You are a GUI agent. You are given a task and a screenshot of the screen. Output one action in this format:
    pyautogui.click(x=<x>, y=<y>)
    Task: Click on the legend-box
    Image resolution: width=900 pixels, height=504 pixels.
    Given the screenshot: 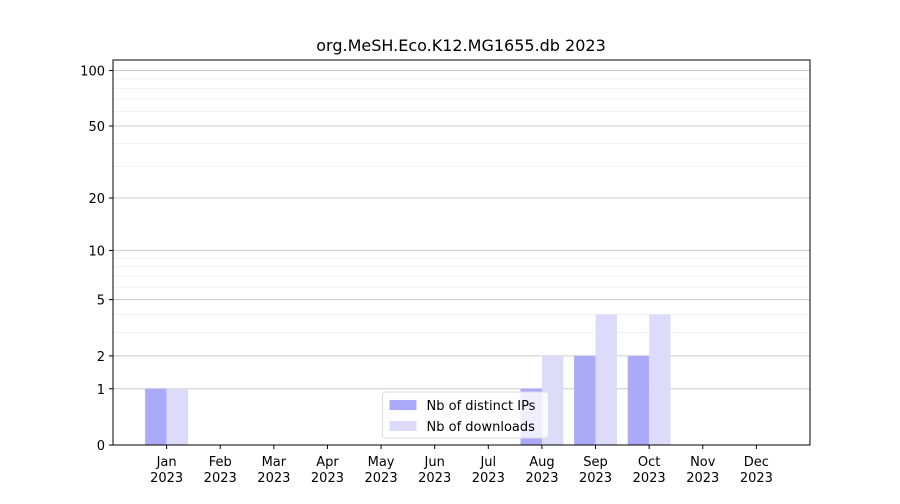 What is the action you would take?
    pyautogui.click(x=465, y=415)
    